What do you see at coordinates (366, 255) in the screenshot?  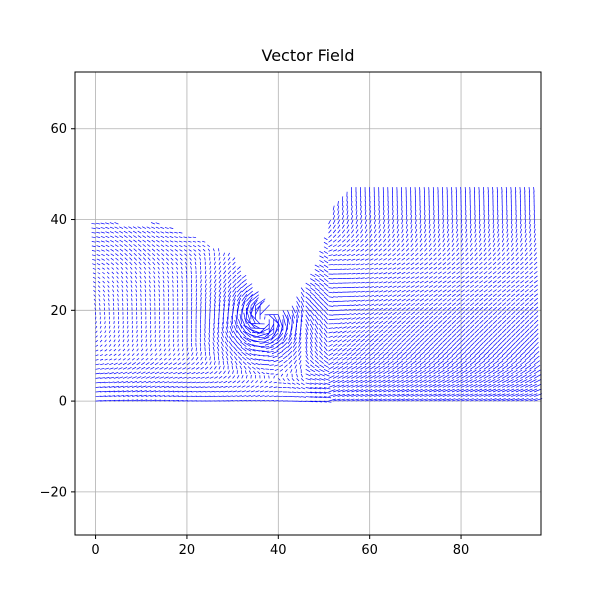 I see `vector-arrow-2063` at bounding box center [366, 255].